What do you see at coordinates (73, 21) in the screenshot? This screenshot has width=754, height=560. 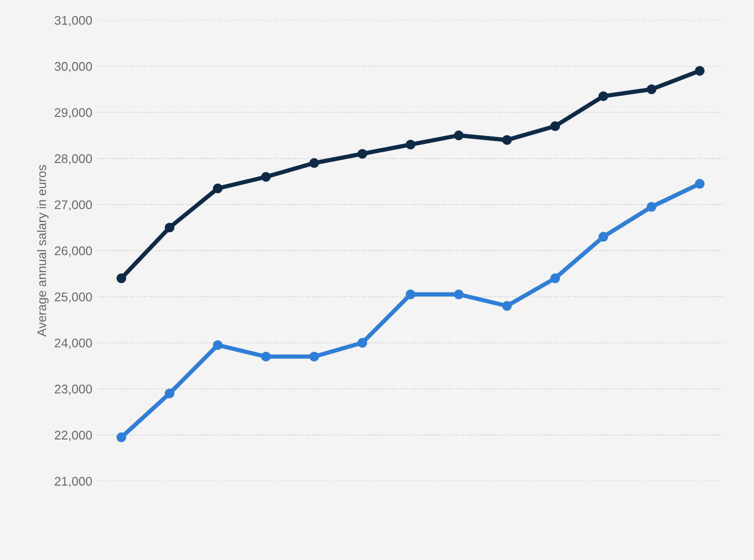 I see `y-tick-label: 31,000` at bounding box center [73, 21].